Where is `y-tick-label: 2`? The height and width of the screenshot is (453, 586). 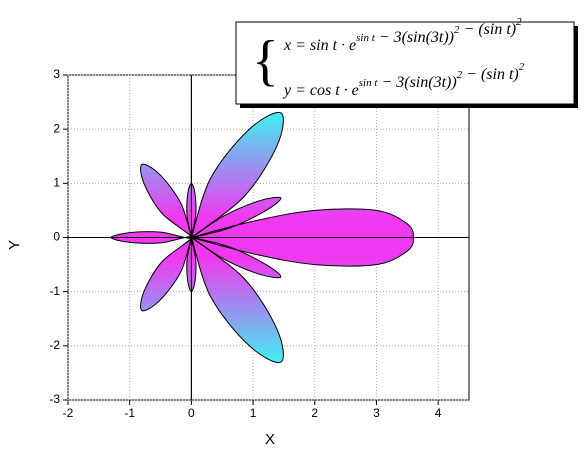
y-tick-label: 2 is located at coordinates (56, 128).